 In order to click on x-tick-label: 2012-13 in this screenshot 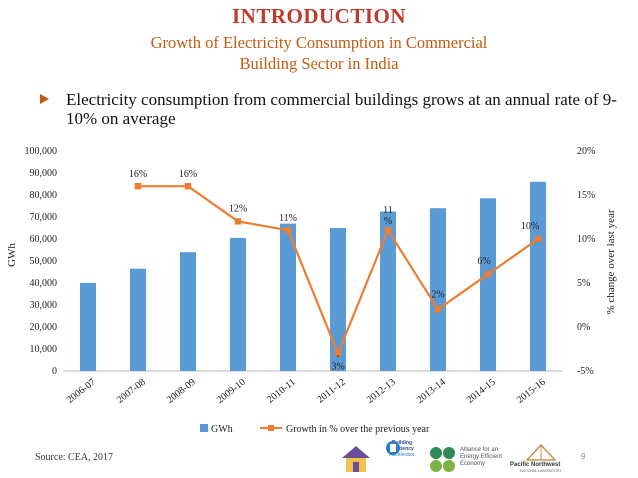, I will do `click(381, 391)`.